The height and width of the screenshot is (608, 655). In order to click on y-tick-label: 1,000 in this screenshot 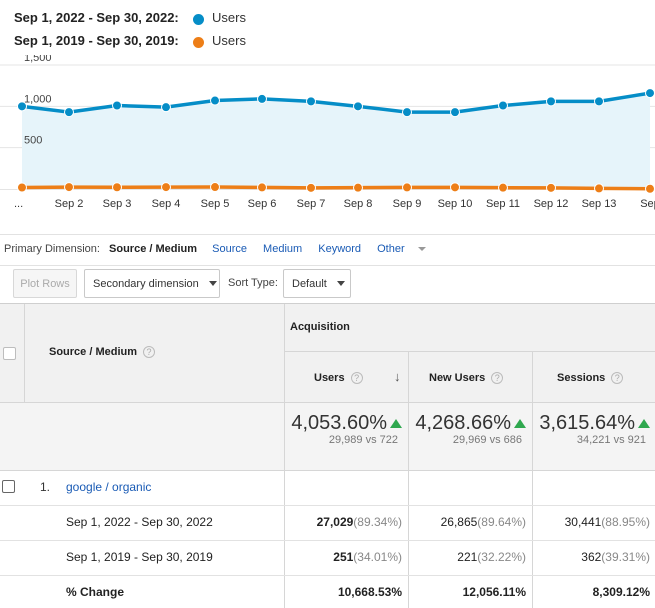, I will do `click(38, 99)`.